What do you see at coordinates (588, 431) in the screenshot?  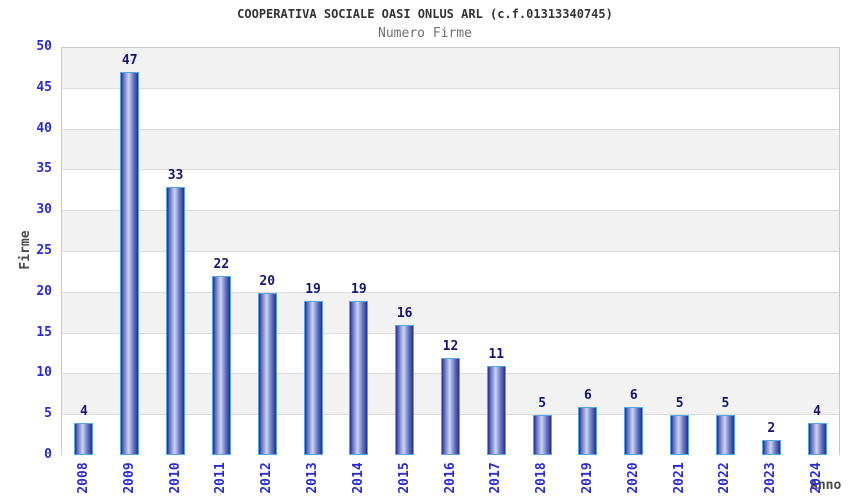 I see `bar-2019` at bounding box center [588, 431].